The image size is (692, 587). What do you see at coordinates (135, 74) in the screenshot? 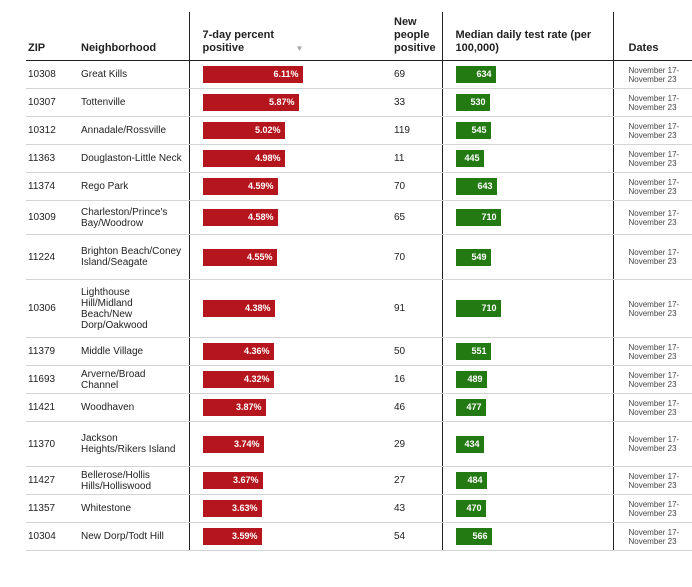
I see `neighborhood-cell: Great Kills` at bounding box center [135, 74].